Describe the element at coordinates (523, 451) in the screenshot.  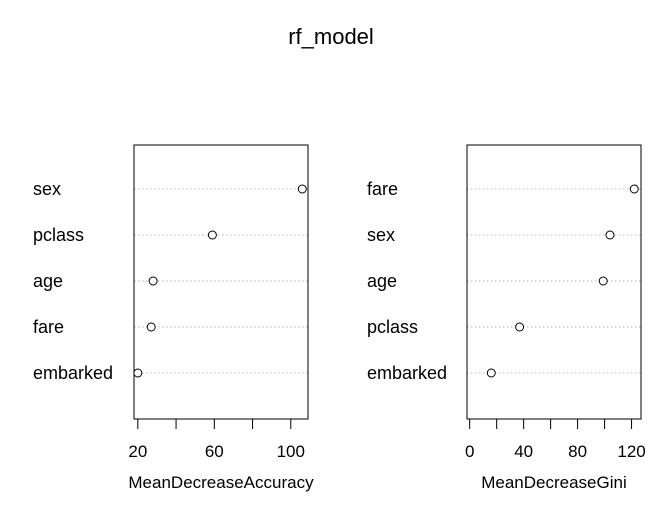
I see `x-tick-label: 40` at that location.